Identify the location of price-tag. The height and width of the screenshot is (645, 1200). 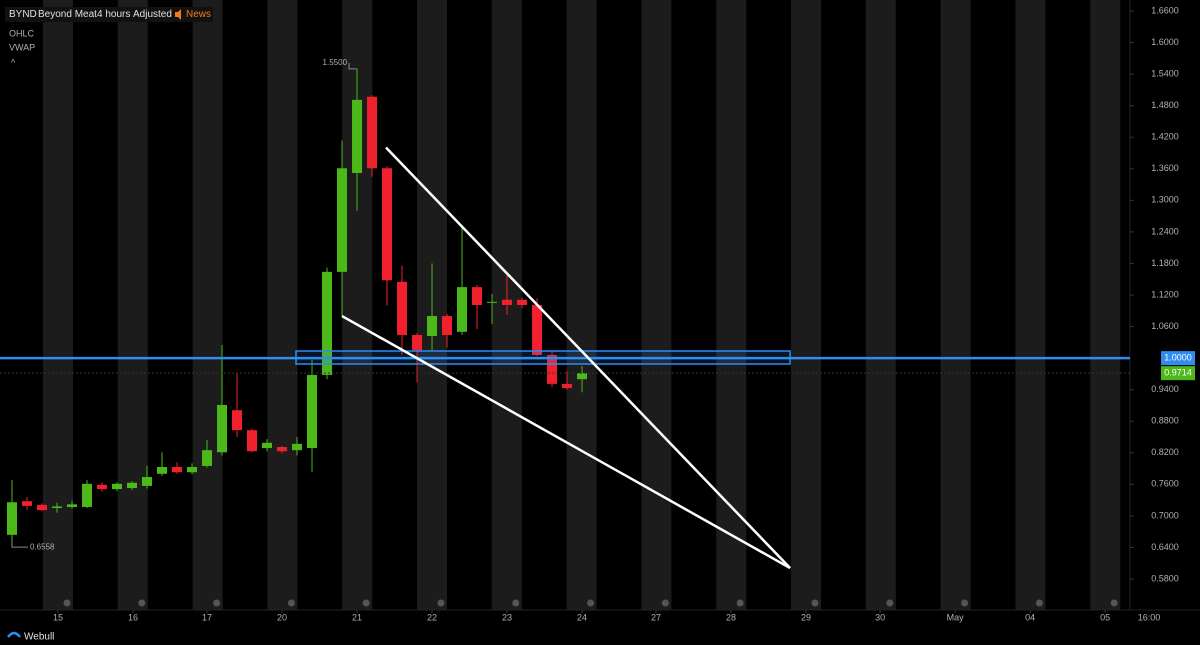
(1178, 358).